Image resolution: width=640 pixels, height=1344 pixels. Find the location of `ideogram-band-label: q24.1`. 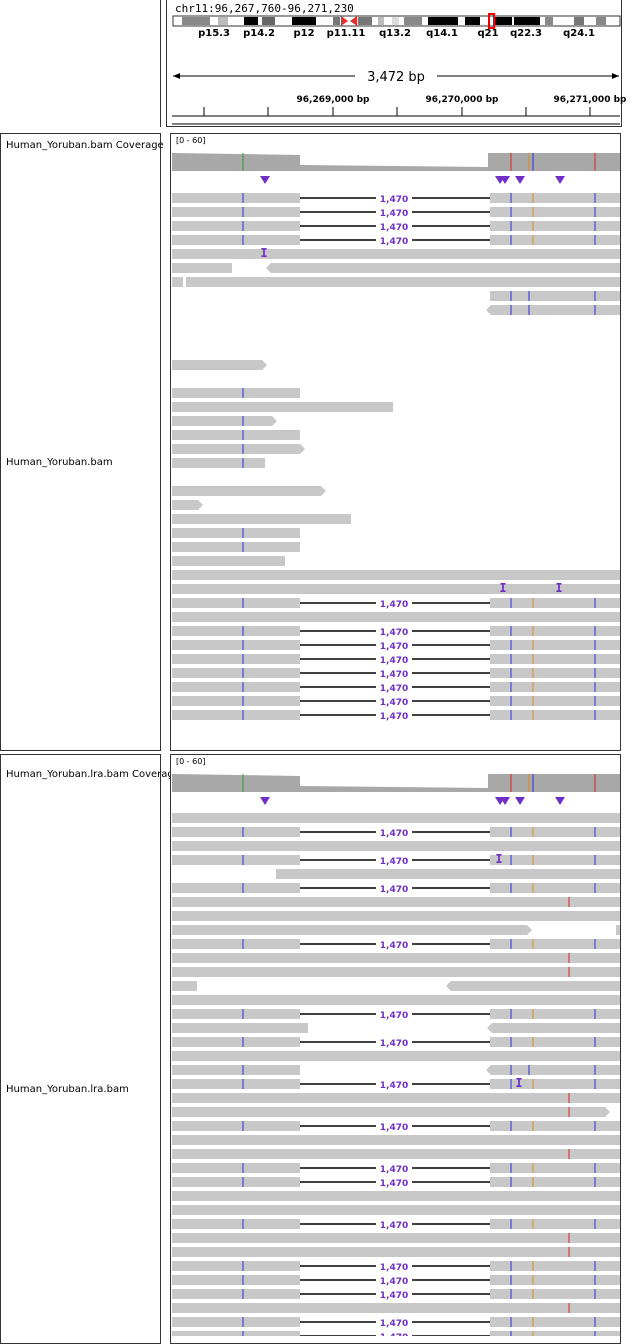

ideogram-band-label: q24.1 is located at coordinates (579, 33).